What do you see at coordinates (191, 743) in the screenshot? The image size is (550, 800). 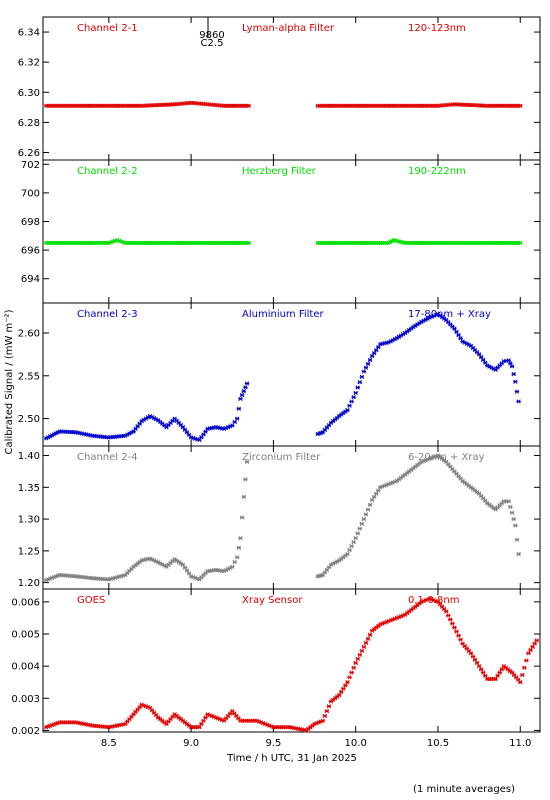 I see `x-tick-label: 9.0` at bounding box center [191, 743].